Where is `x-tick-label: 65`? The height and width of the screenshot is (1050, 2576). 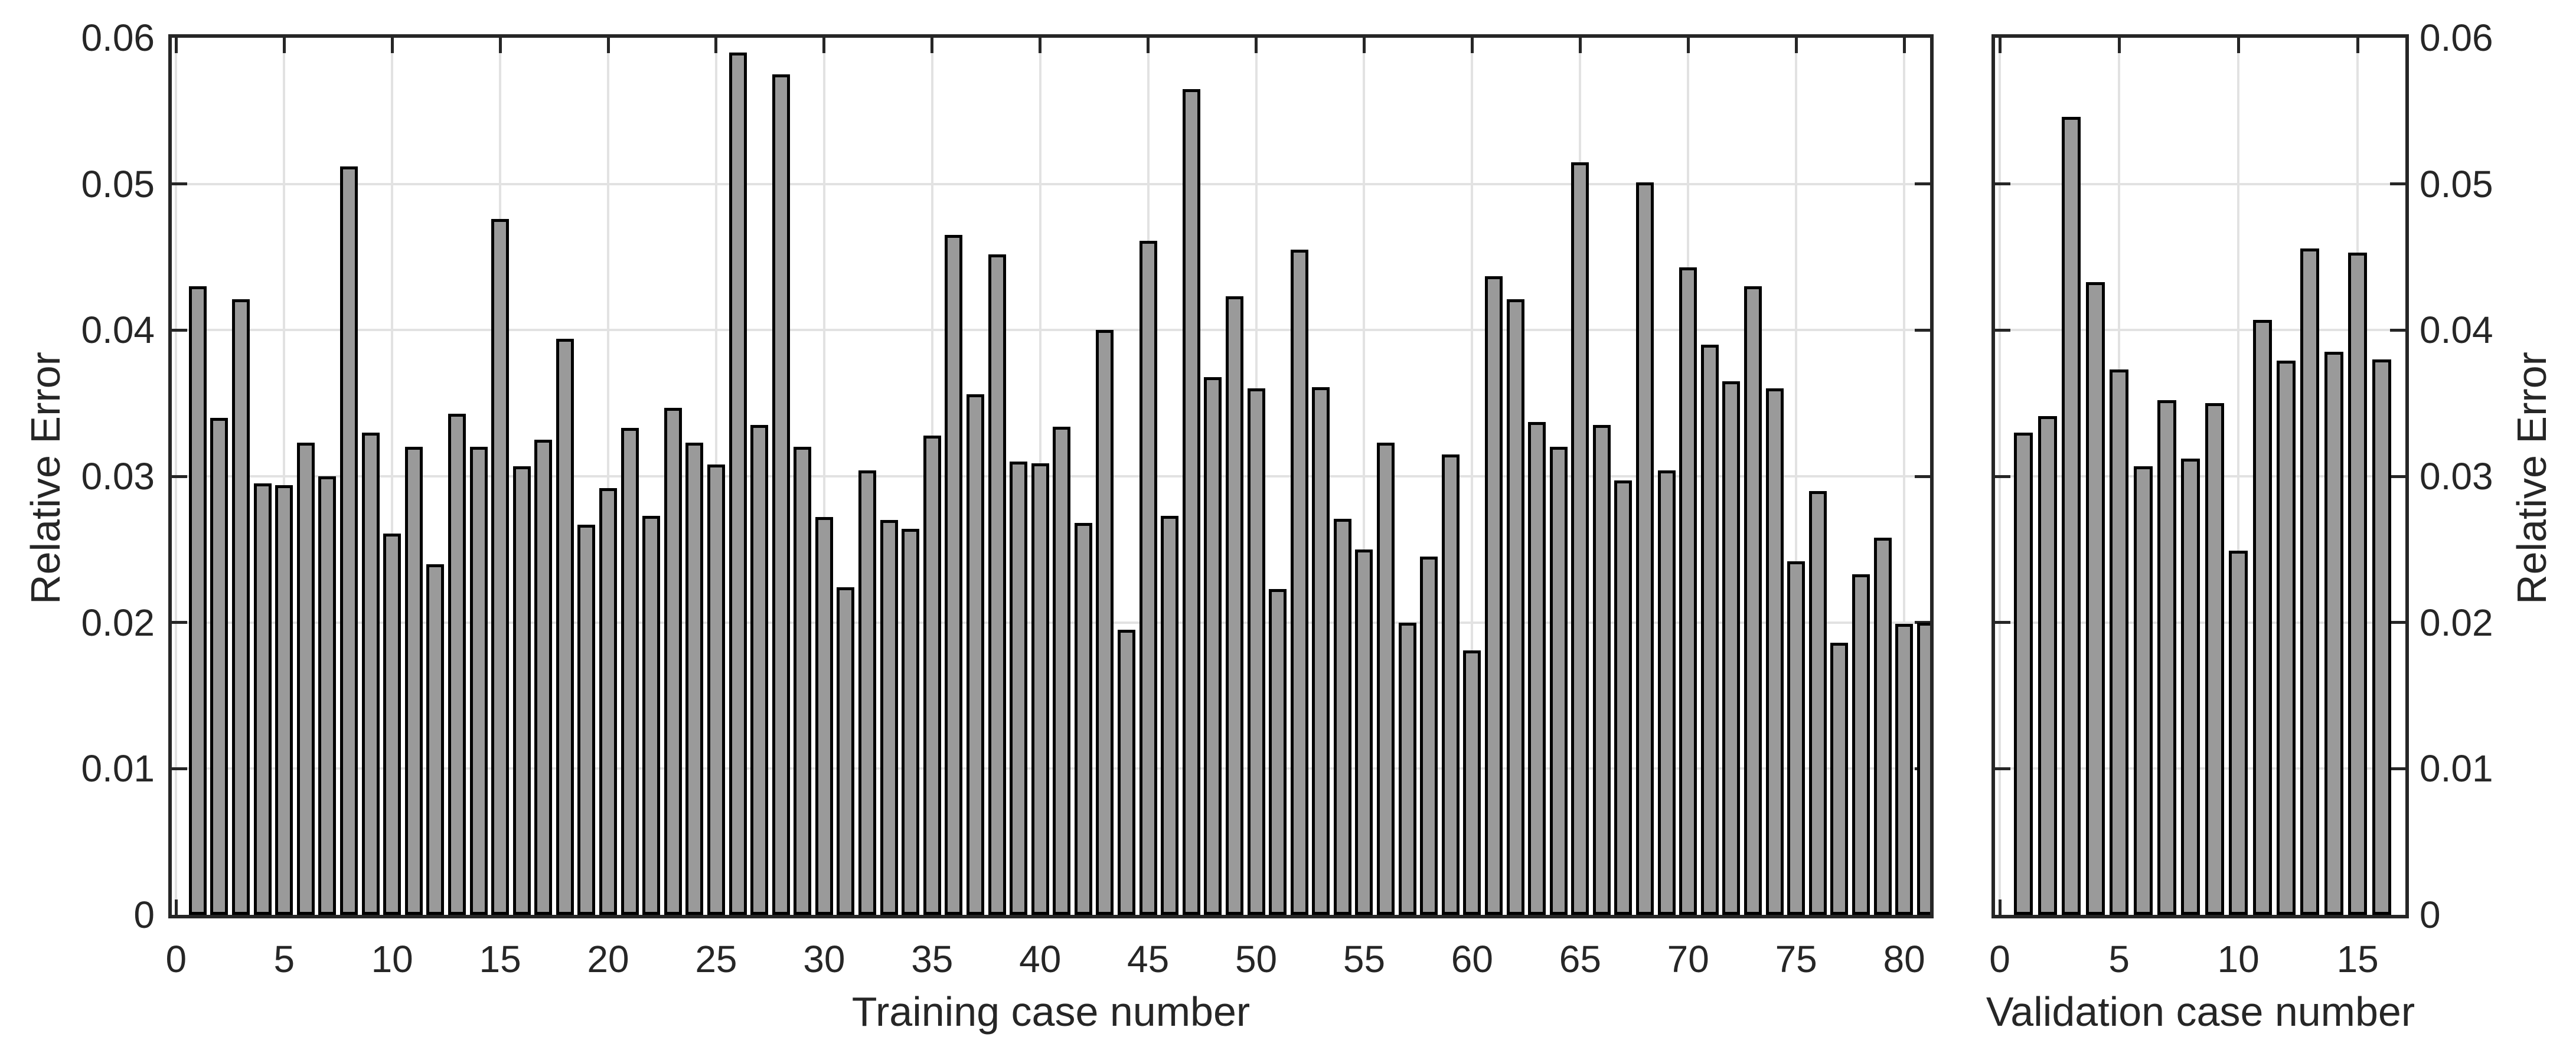
x-tick-label: 65 is located at coordinates (1580, 959).